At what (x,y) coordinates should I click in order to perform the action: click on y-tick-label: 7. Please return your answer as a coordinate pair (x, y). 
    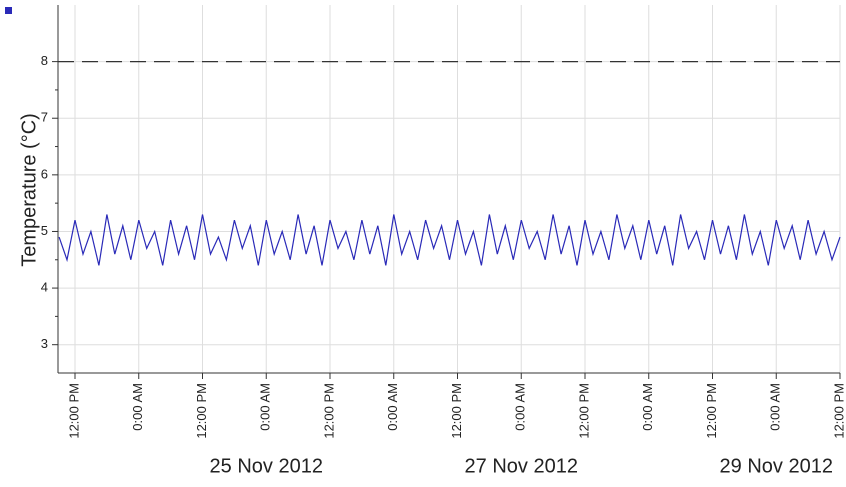
    Looking at the image, I should click on (44, 117).